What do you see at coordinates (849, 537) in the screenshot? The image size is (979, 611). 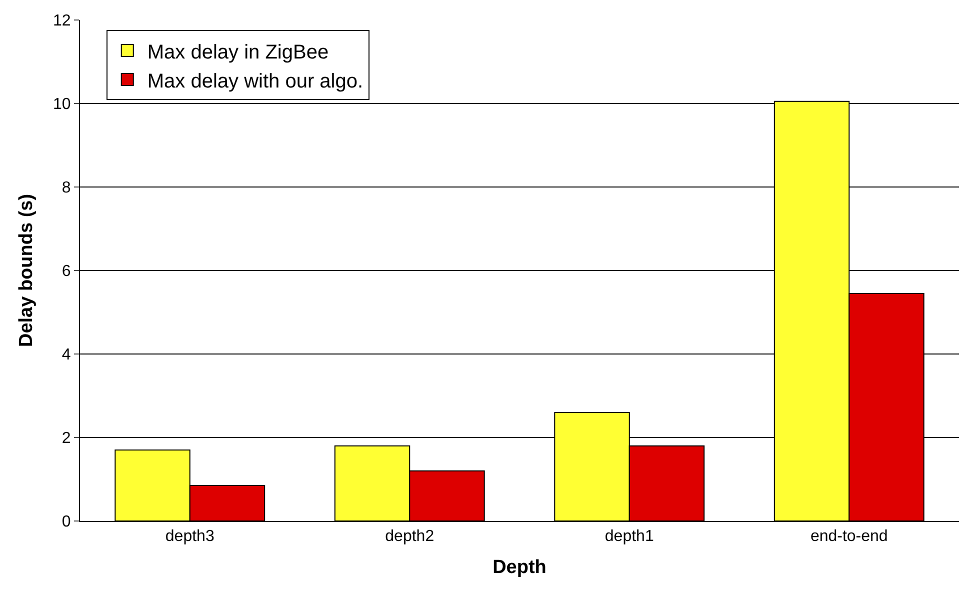 I see `x-tick-label: end-to-end` at bounding box center [849, 537].